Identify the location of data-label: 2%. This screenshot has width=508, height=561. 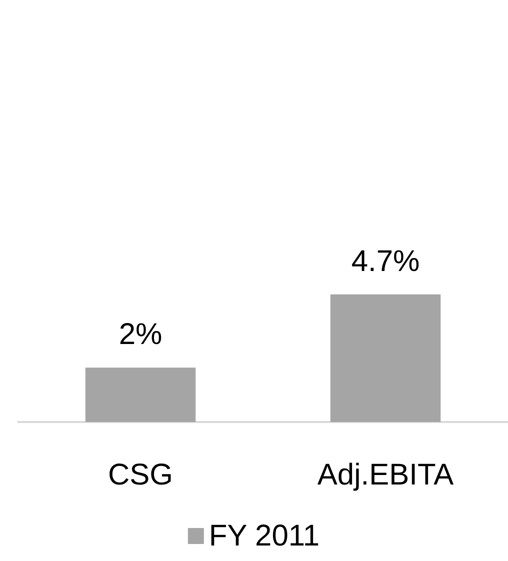
(140, 335).